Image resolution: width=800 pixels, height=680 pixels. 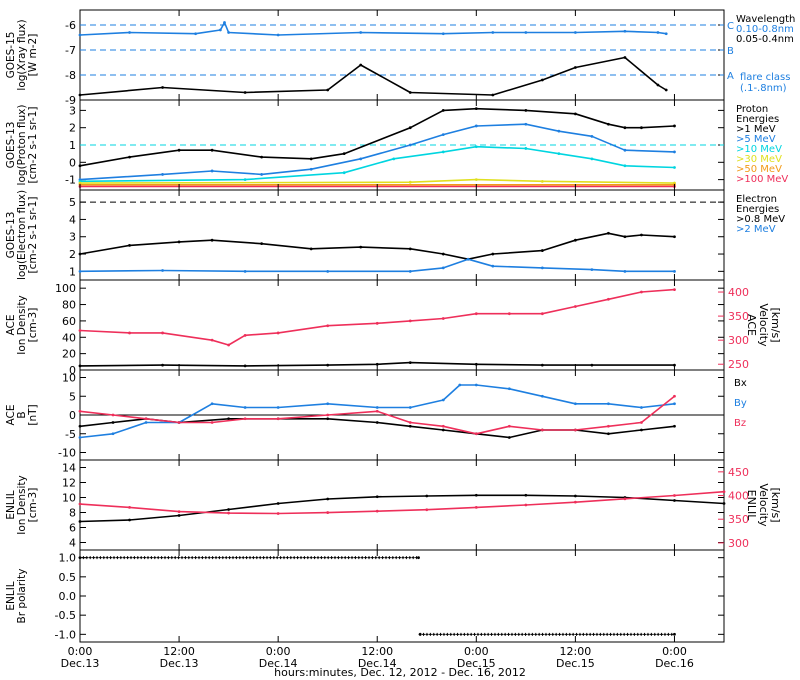 What do you see at coordinates (72, 202) in the screenshot?
I see `y-tick-label: 5` at bounding box center [72, 202].